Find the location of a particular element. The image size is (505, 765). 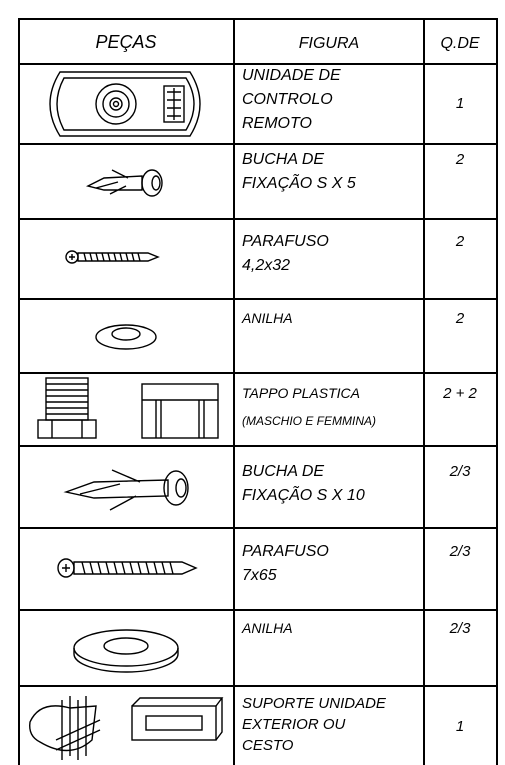

description-line: 4,2x32 is located at coordinates (266, 265).